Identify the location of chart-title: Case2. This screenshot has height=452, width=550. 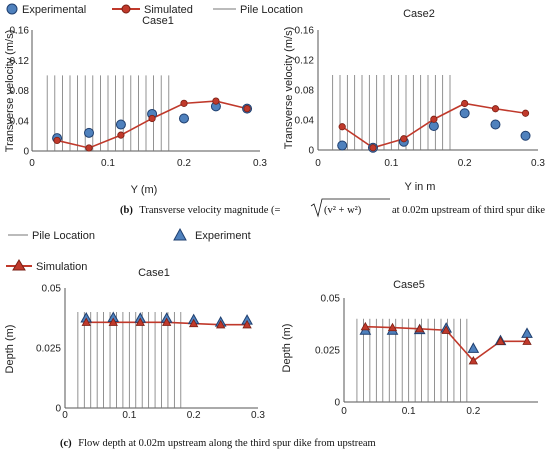
(419, 14).